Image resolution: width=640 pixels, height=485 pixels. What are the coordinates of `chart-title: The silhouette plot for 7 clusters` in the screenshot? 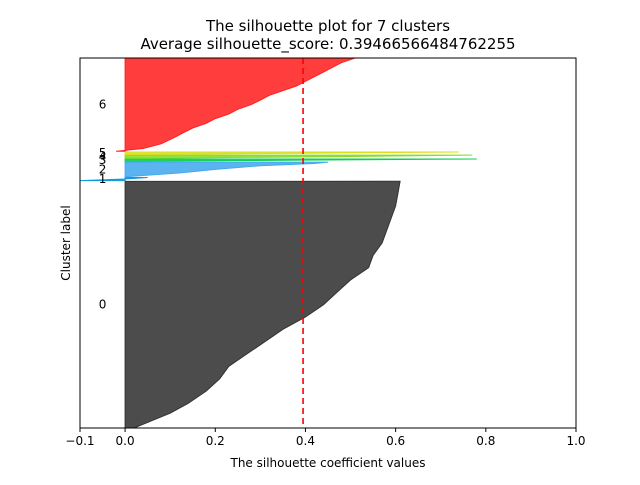 It's located at (327, 26).